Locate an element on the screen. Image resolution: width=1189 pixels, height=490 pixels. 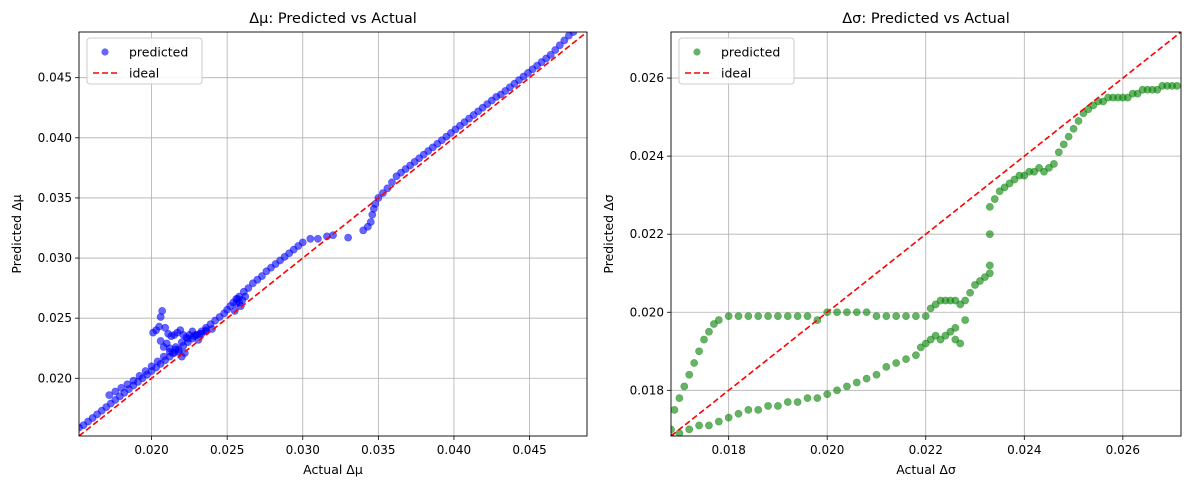
y-tick-label: 0.035 is located at coordinates (55, 198).